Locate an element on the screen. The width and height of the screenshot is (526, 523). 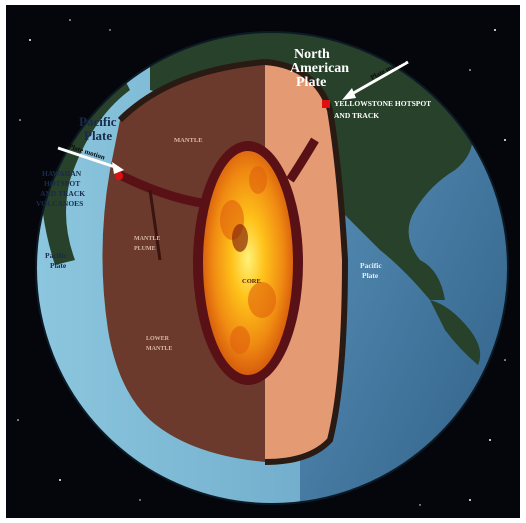
crust-edge-right is located at coordinates (306, 262).